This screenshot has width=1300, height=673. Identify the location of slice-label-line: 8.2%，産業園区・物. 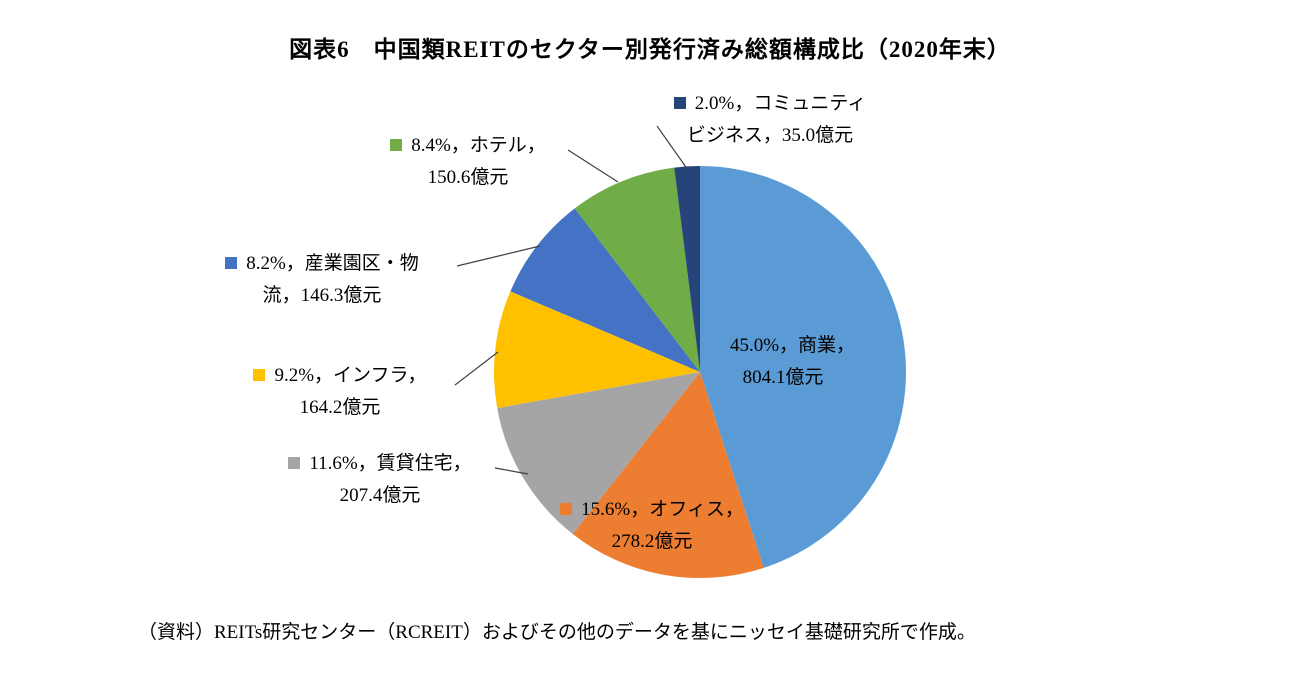
(322, 264).